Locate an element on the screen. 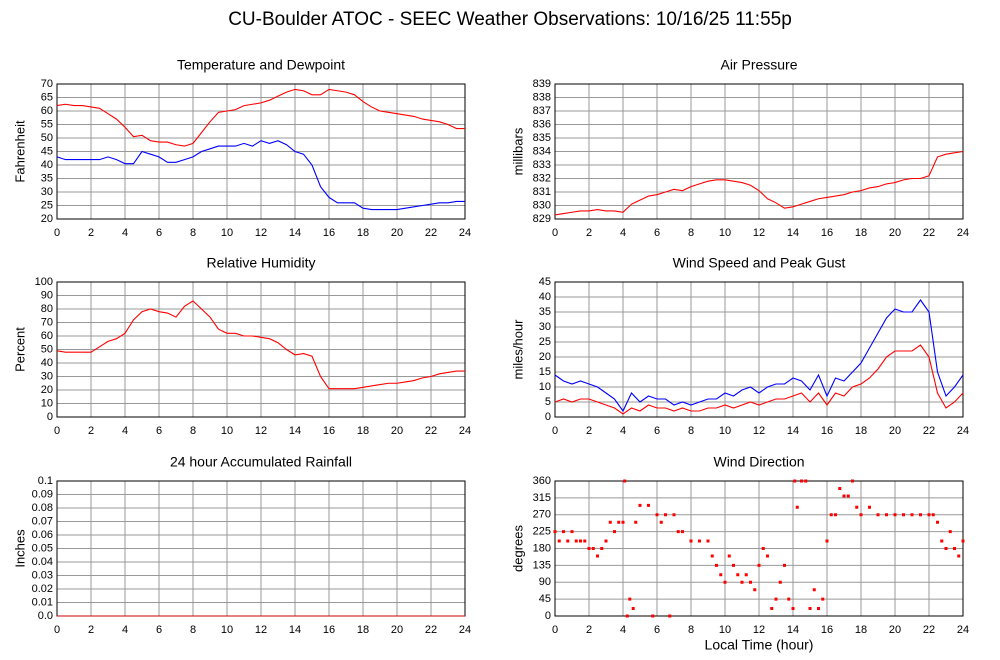 This screenshot has width=1000, height=660. y-tick-label: 839 is located at coordinates (542, 84).